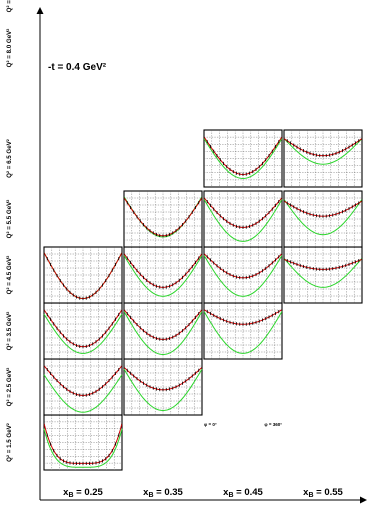 This screenshot has width=369, height=511. I want to click on q2-bin-label: Q² = 6.5 GeV², so click(9, 158).